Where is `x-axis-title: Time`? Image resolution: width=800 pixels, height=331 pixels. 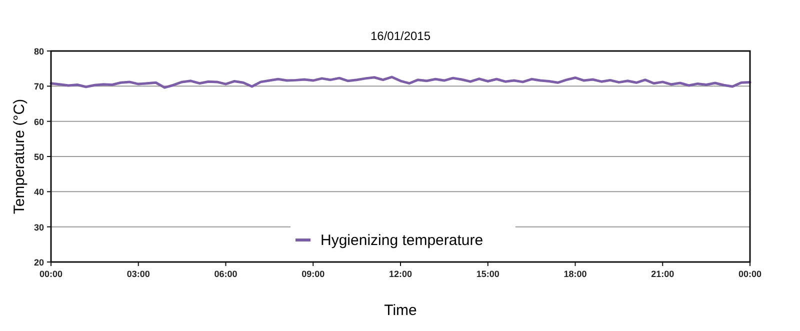
x-axis-title: Time is located at coordinates (400, 310).